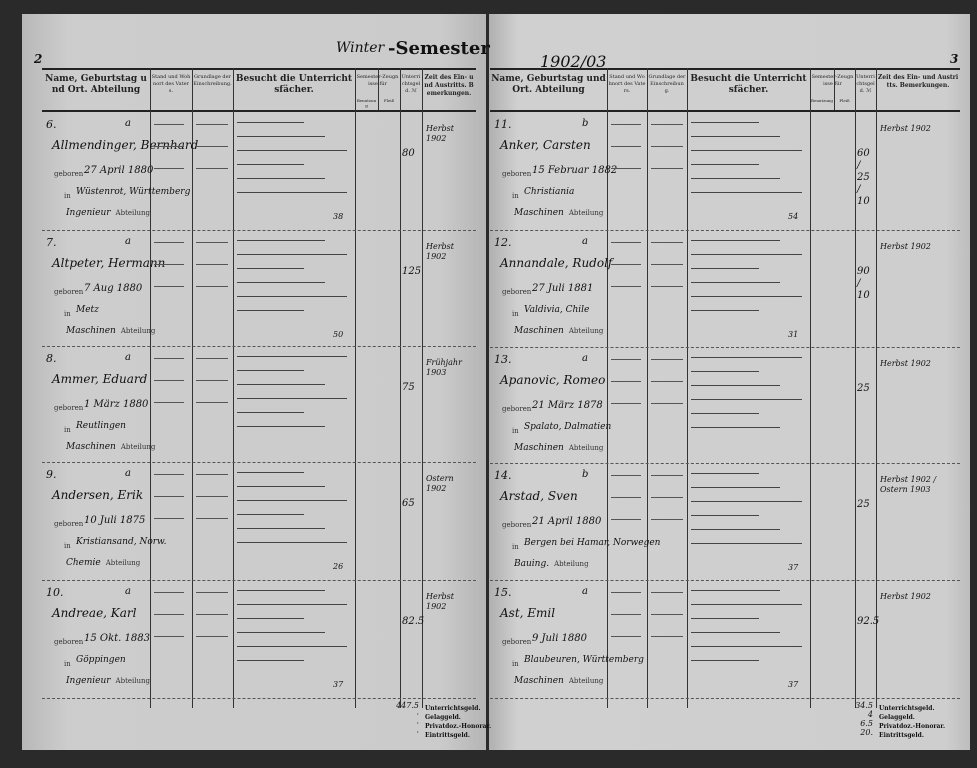 This screenshot has height=768, width=977. What do you see at coordinates (568, 427) in the screenshot?
I see `birth-place: Spalato, Dalmatien` at bounding box center [568, 427].